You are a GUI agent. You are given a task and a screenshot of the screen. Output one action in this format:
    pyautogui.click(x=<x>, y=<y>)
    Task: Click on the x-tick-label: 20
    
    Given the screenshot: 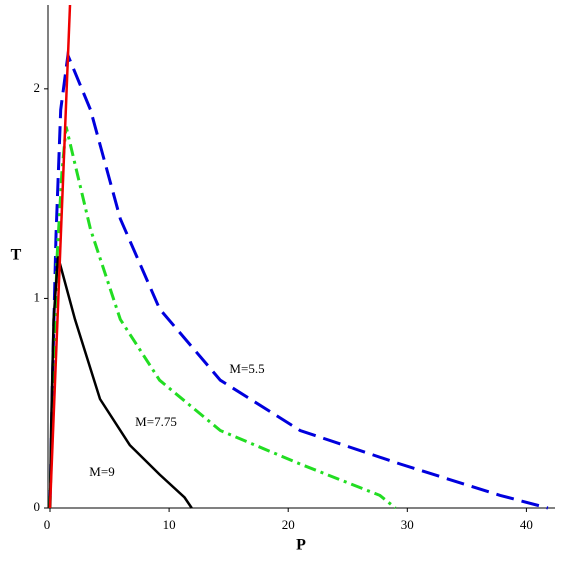 What is the action you would take?
    pyautogui.click(x=288, y=524)
    